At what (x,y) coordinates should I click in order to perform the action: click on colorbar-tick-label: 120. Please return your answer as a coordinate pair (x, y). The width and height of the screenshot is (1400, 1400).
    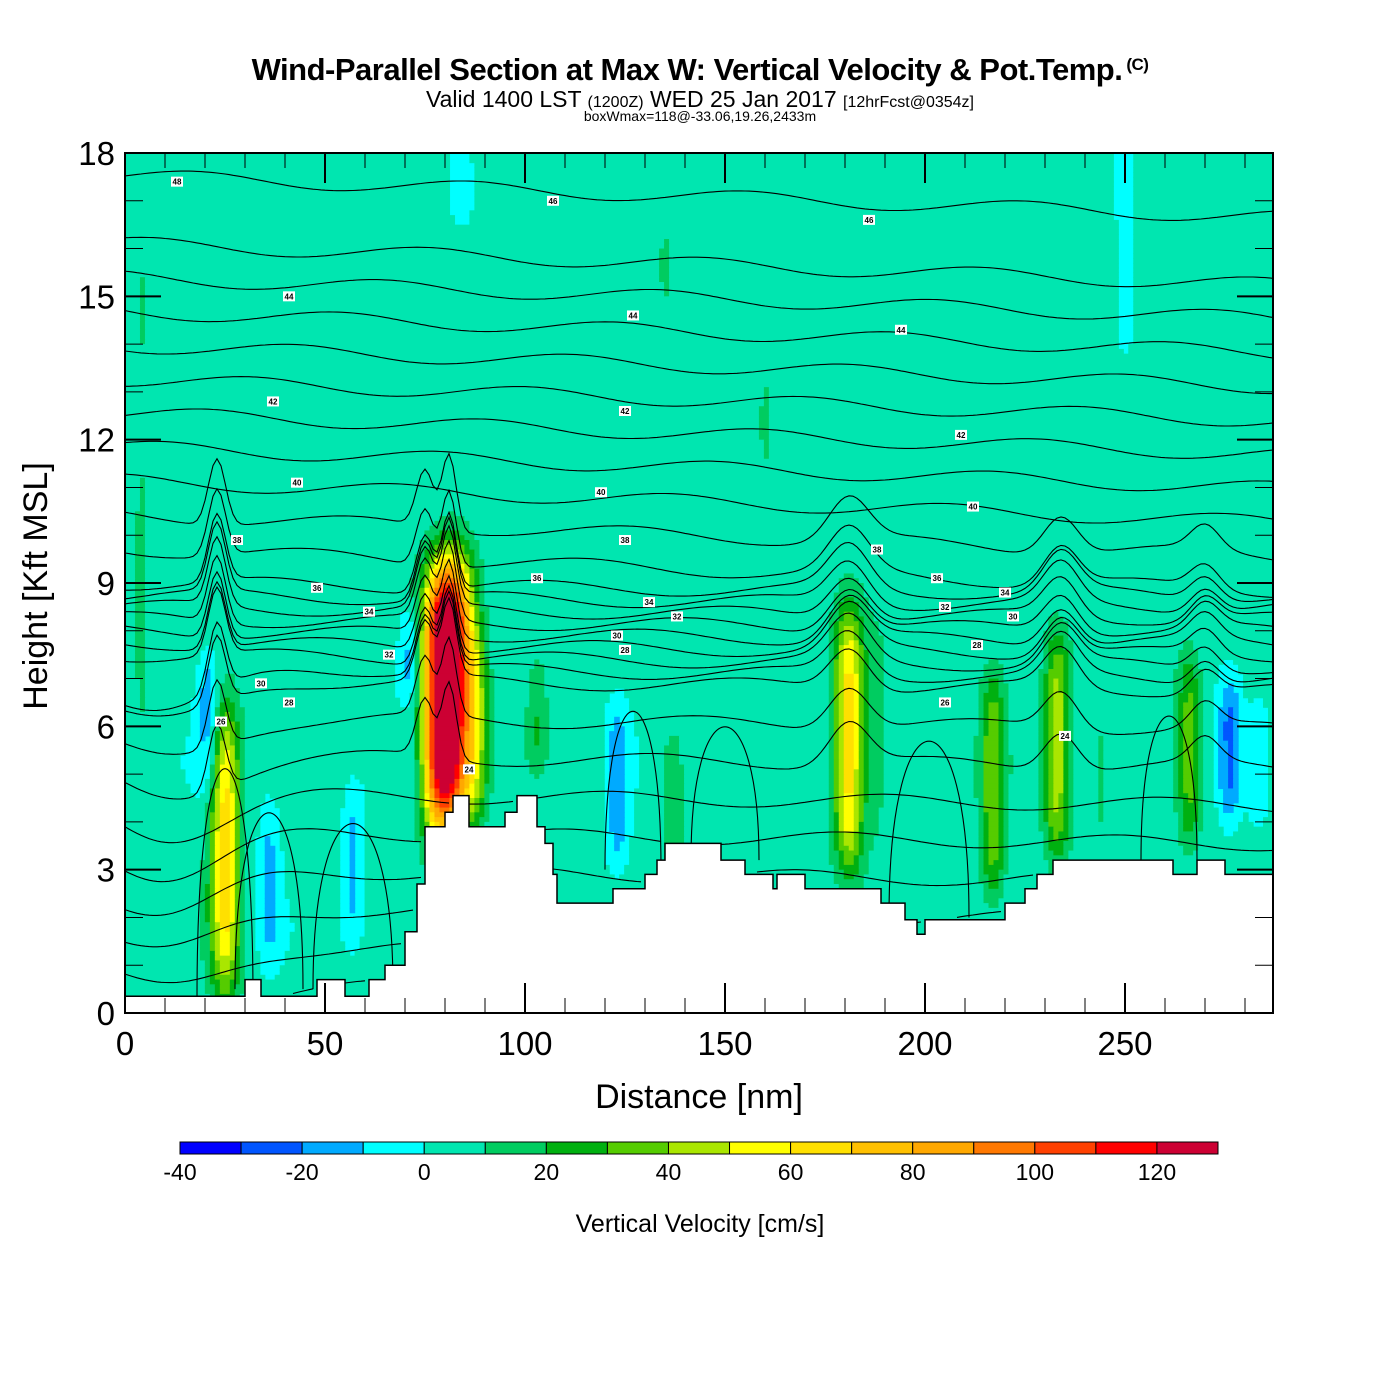
    Looking at the image, I should click on (1157, 1172).